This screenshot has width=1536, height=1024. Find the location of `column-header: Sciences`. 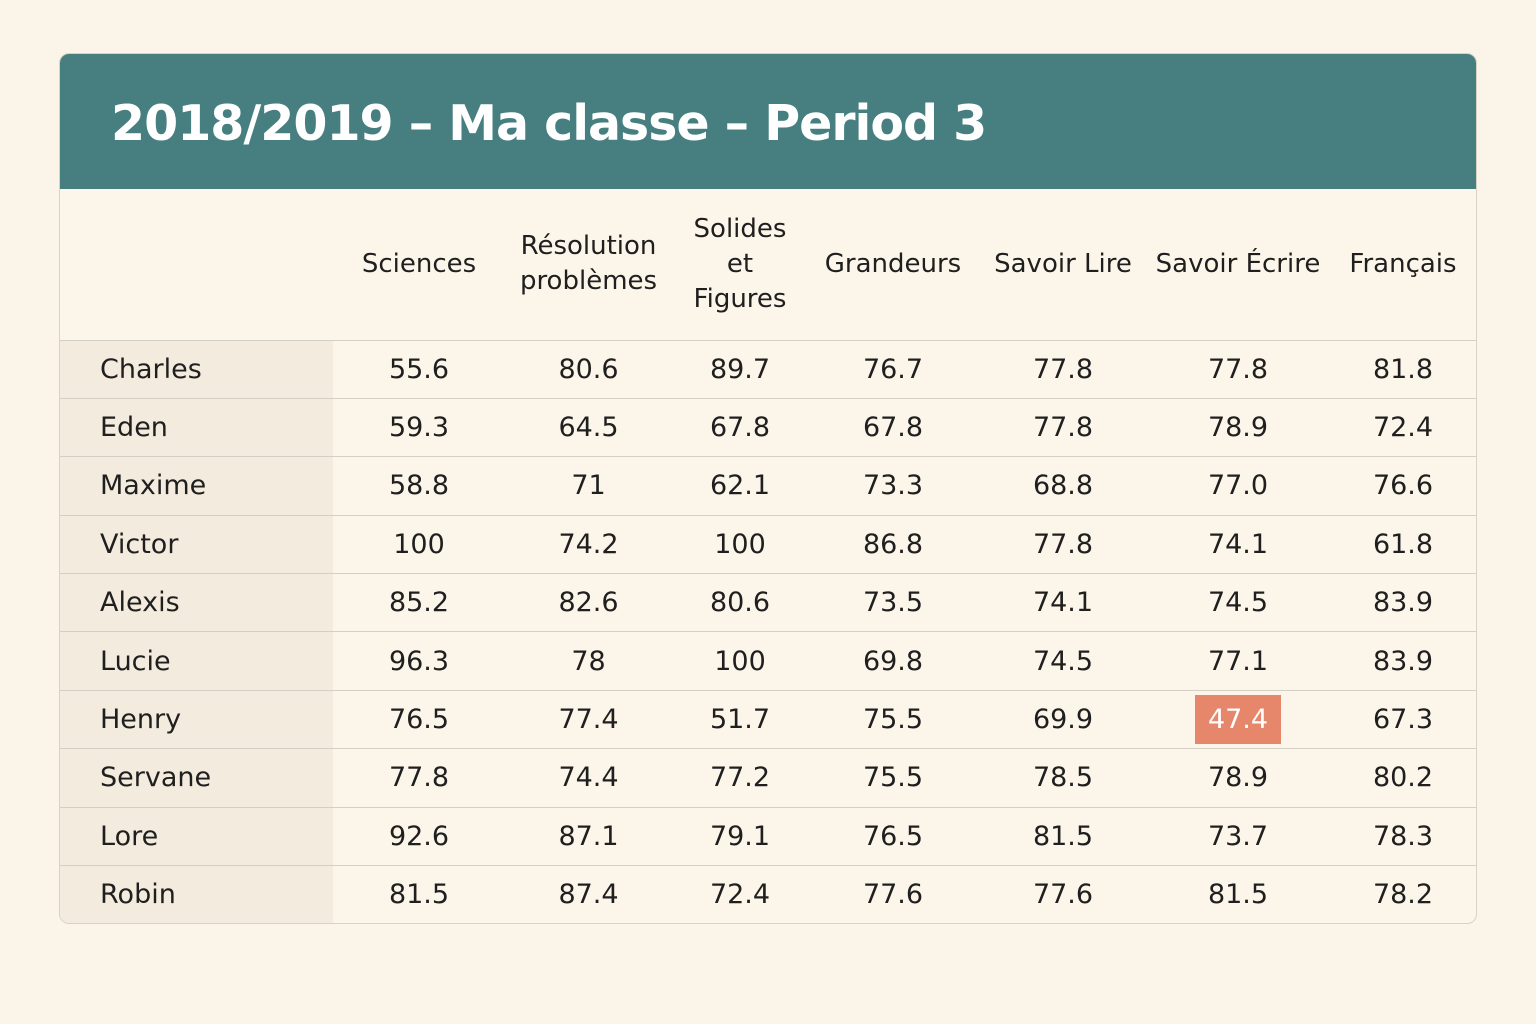

column-header: Sciences is located at coordinates (419, 265).